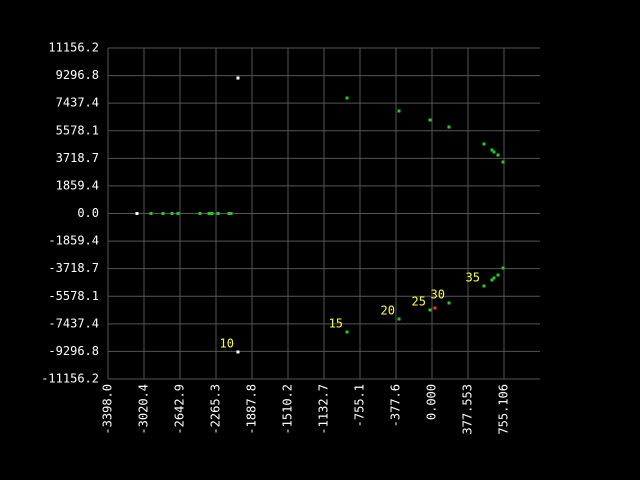  Describe the element at coordinates (179, 409) in the screenshot. I see `x-tick-label: -2642.9` at that location.